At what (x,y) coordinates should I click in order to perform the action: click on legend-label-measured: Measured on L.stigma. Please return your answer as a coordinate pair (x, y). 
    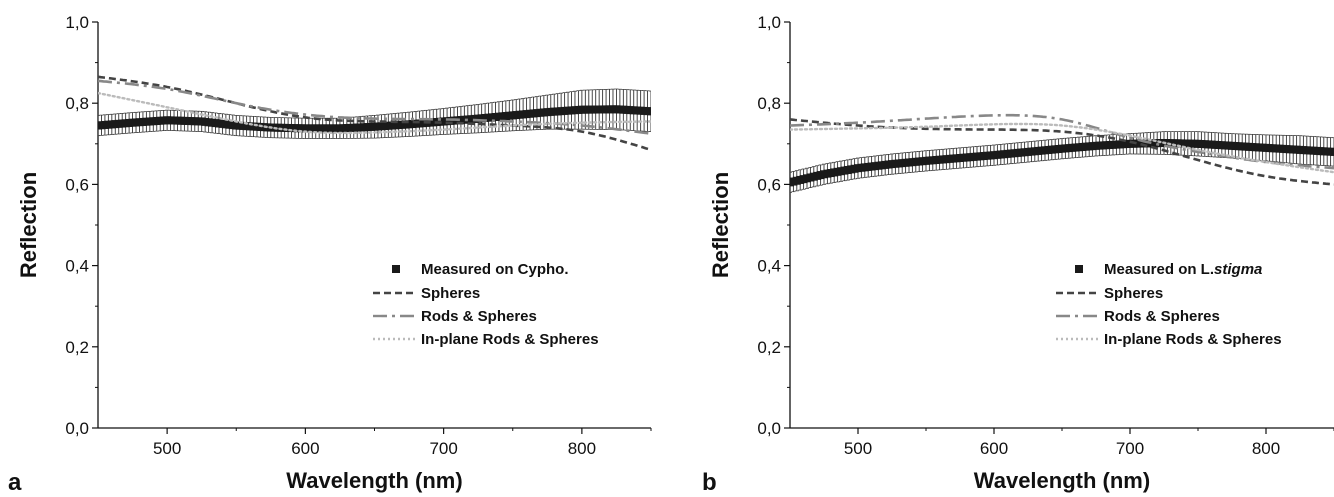
    Looking at the image, I should click on (1183, 269).